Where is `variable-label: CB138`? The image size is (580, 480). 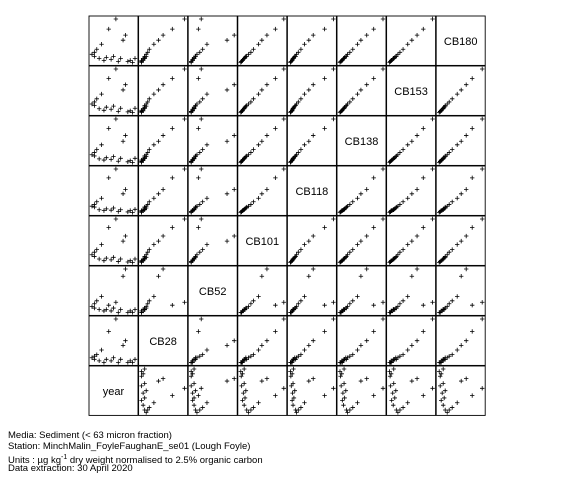 variable-label: CB138 is located at coordinates (362, 142).